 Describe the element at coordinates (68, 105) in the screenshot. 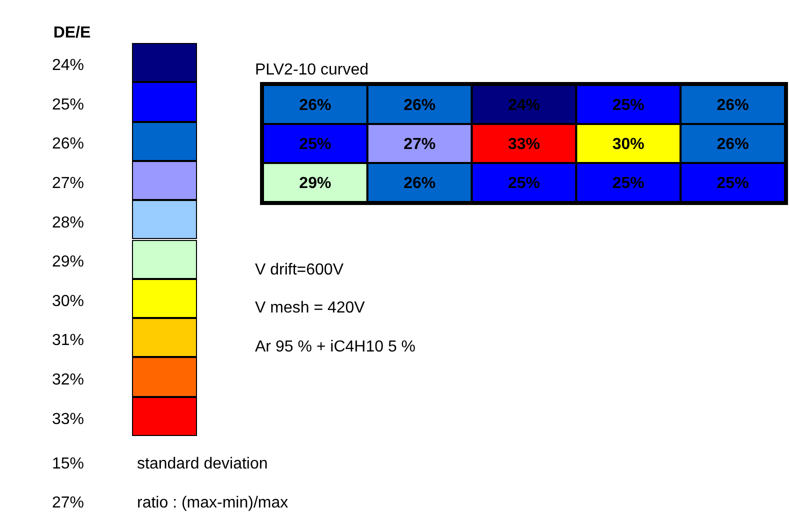

I see `color-bar-label: 25%` at that location.